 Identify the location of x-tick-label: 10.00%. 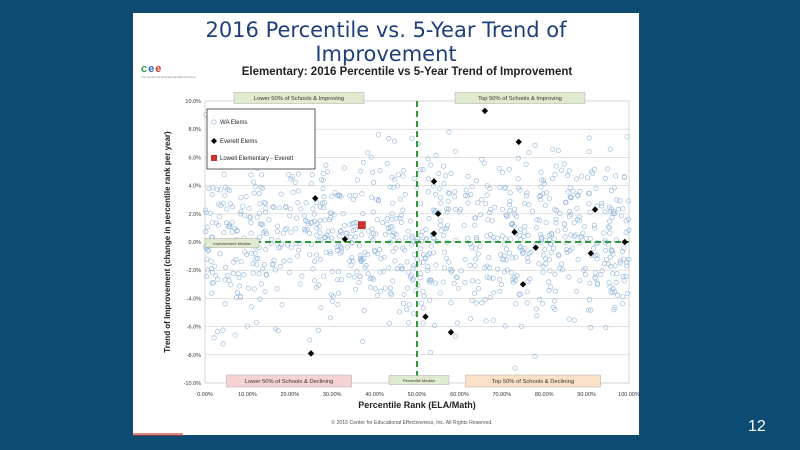
(247, 395).